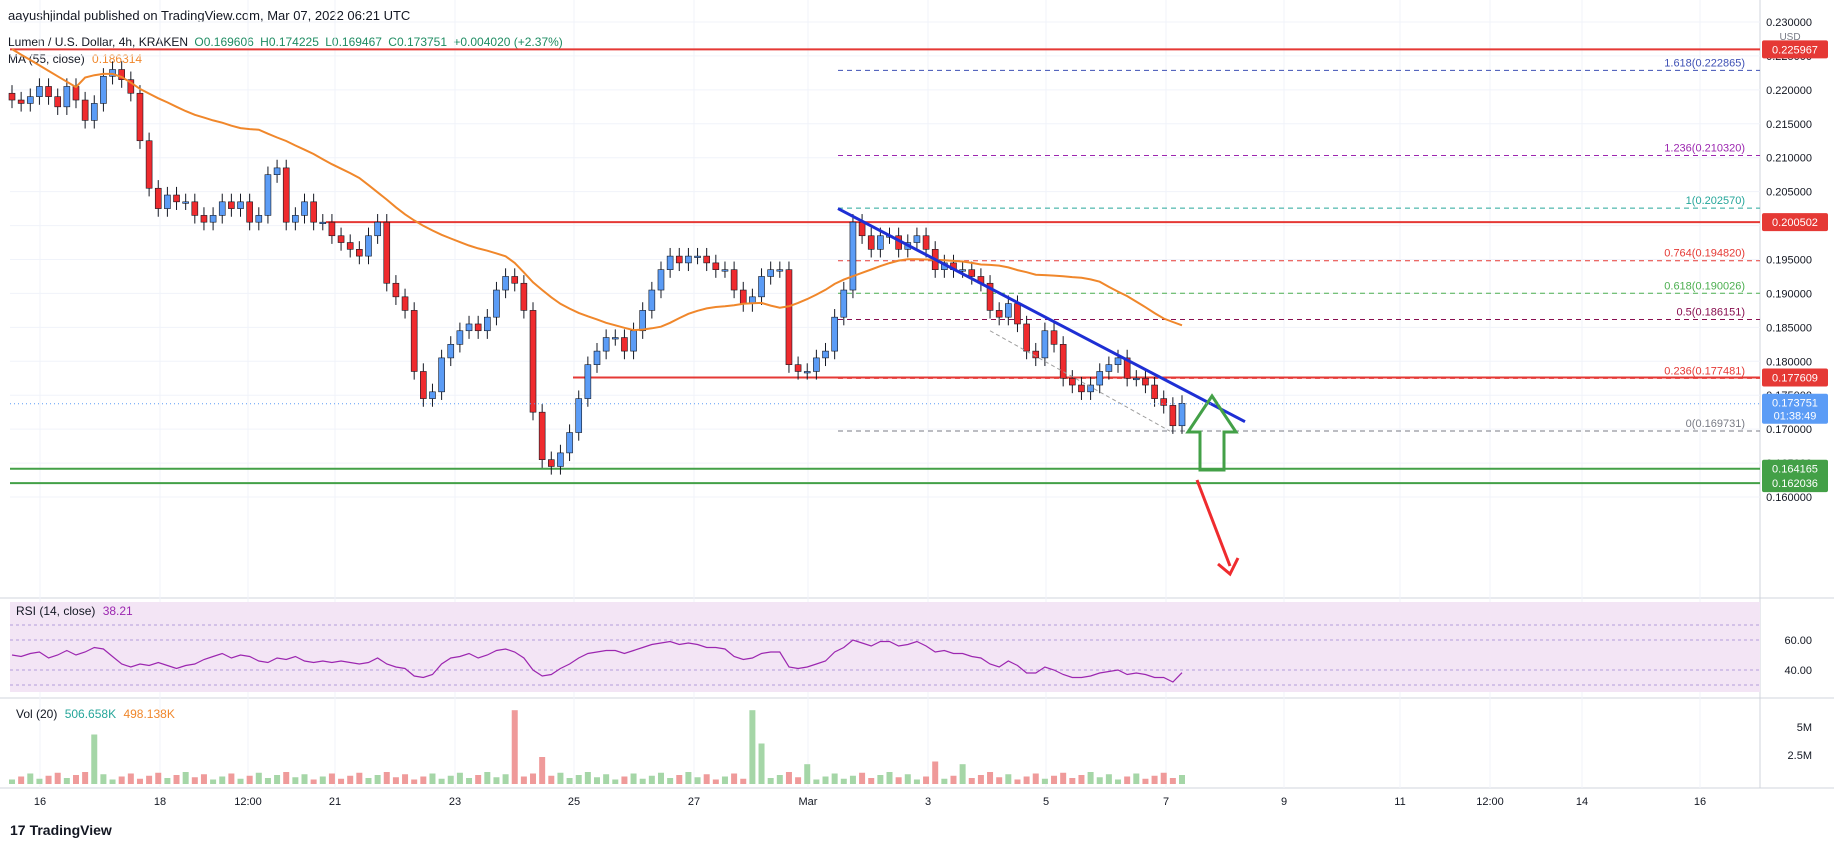  What do you see at coordinates (1284, 802) in the screenshot?
I see `x-tick-label: 9` at bounding box center [1284, 802].